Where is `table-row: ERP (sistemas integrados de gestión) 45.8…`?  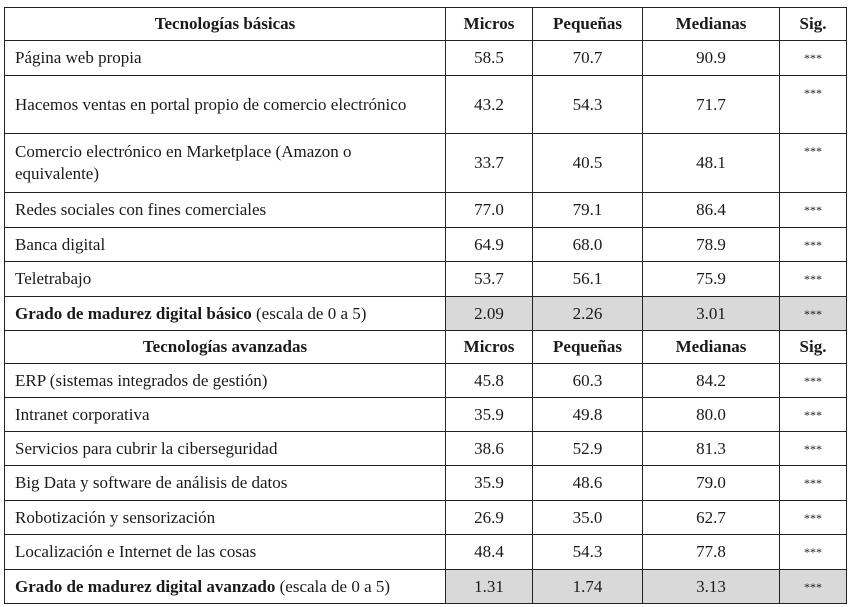 table-row: ERP (sistemas integrados de gestión) 45.8… is located at coordinates (425, 380).